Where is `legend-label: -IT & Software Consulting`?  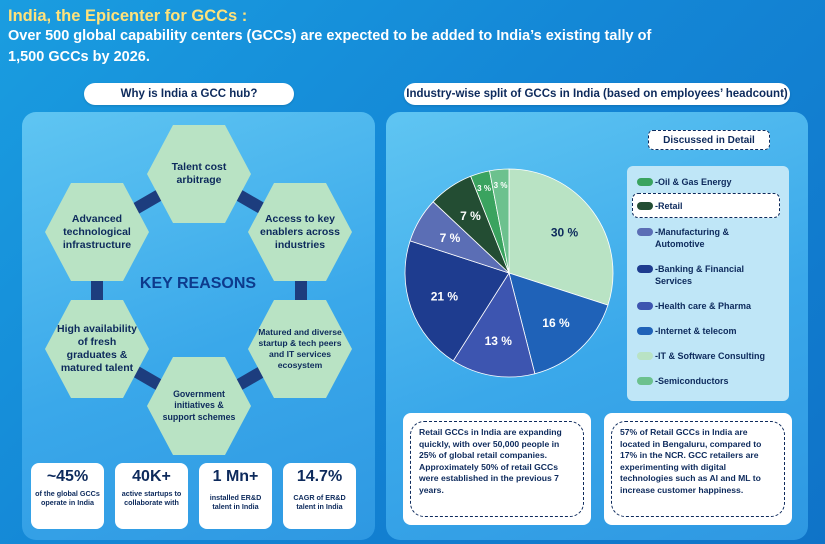 legend-label: -IT & Software Consulting is located at coordinates (710, 356).